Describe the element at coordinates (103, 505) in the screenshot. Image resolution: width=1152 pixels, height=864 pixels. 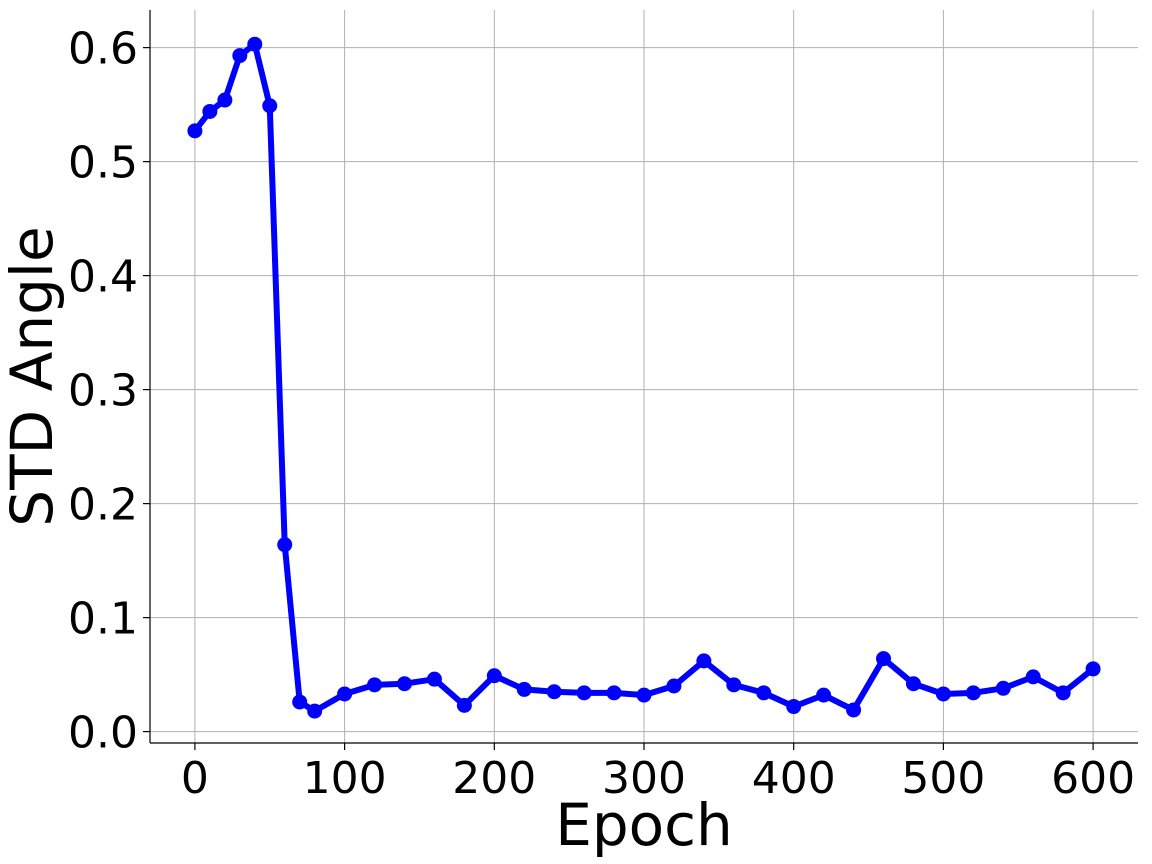
I see `y-tick-label: 0.2` at that location.